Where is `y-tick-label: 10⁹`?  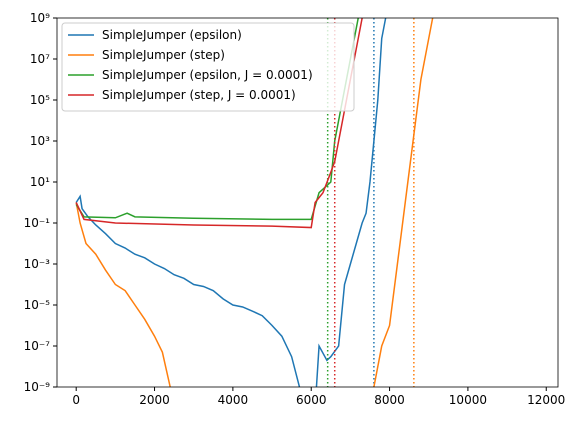
y-tick-label: 10⁹ is located at coordinates (40, 18).